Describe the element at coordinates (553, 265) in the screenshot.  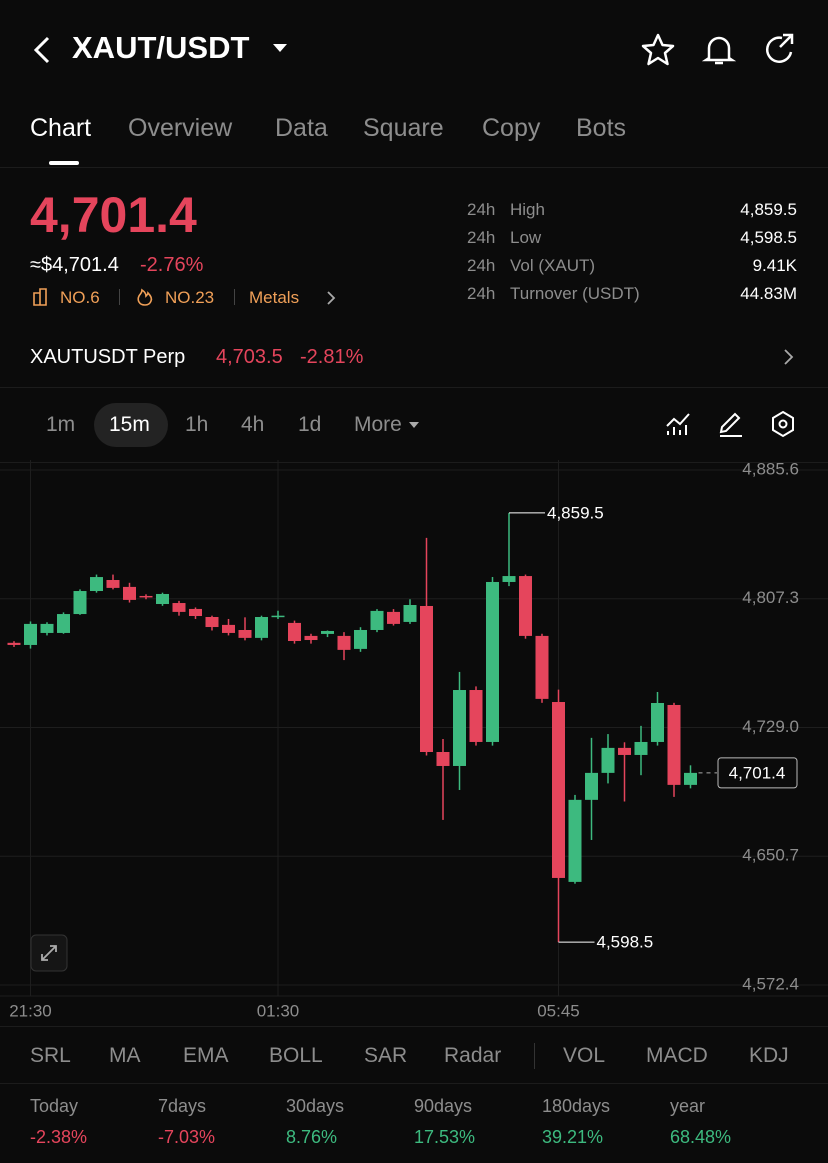
I see `stat-label: Vol (XAUT)` at that location.